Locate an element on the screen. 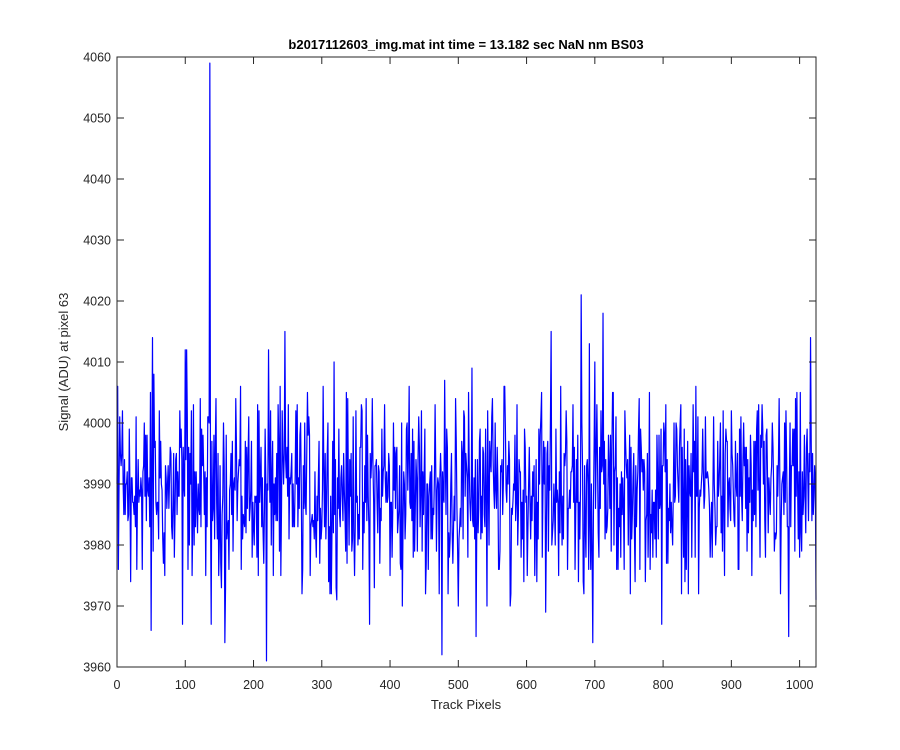  x-tick-label: 1000 is located at coordinates (800, 685).